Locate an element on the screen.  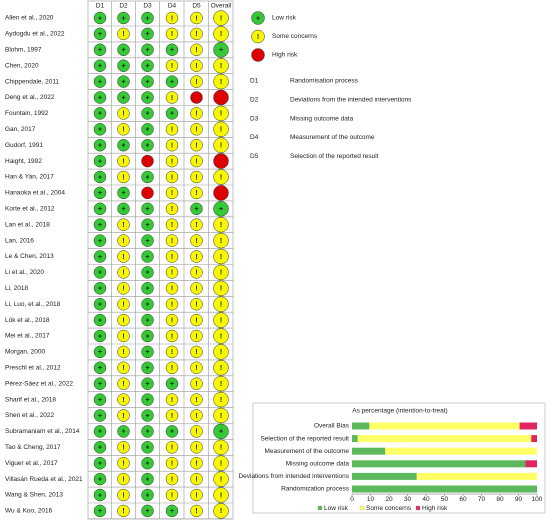
domain-code: D1 is located at coordinates (254, 81).